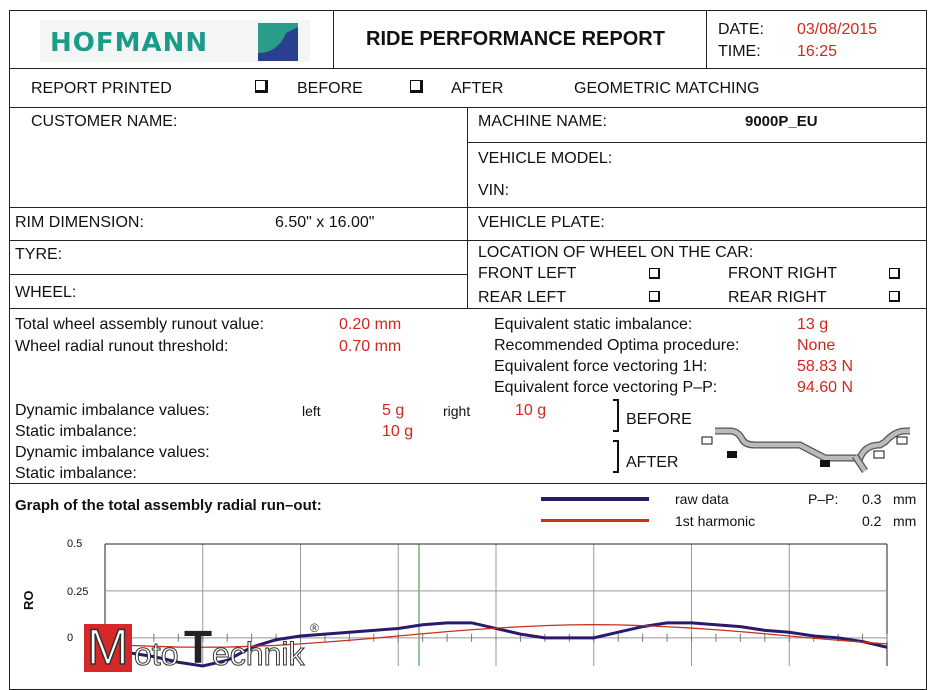  What do you see at coordinates (659, 419) in the screenshot?
I see `before-section-label: BEFORE` at bounding box center [659, 419].